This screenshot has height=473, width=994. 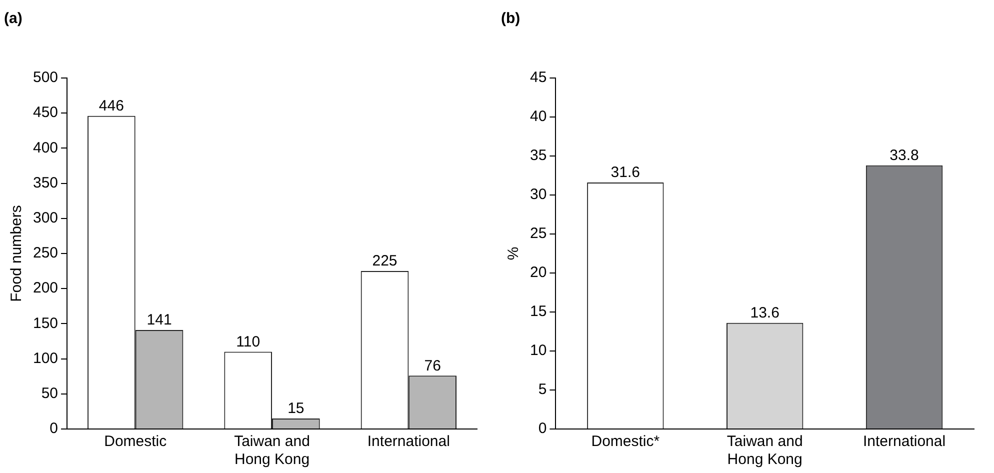 What do you see at coordinates (45, 288) in the screenshot?
I see `y-tick-label: 200` at bounding box center [45, 288].